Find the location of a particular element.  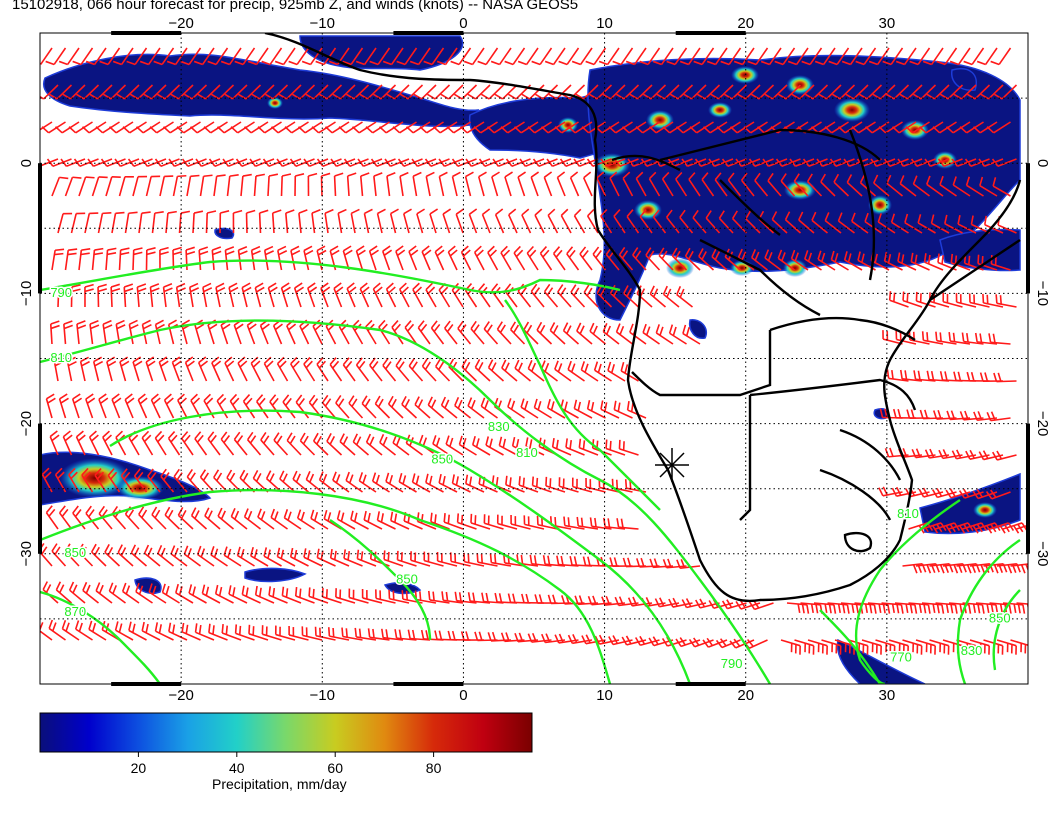

contour-label: 870 is located at coordinates (75, 611).